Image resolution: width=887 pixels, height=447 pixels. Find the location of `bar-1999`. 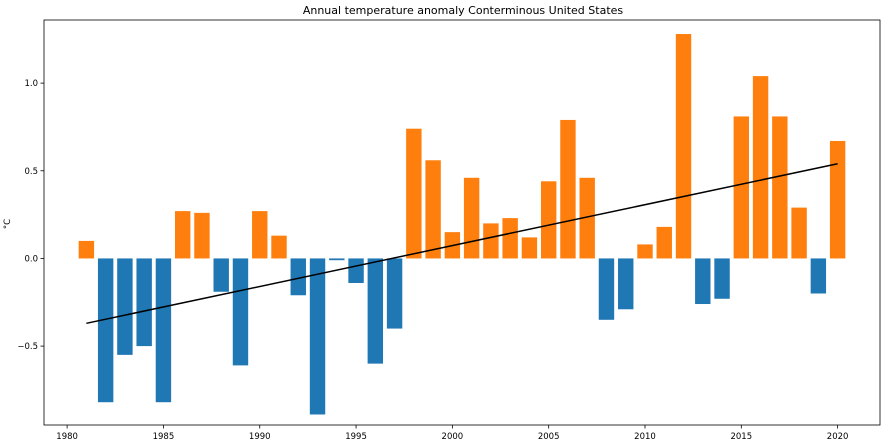

bar-1999 is located at coordinates (433, 209).